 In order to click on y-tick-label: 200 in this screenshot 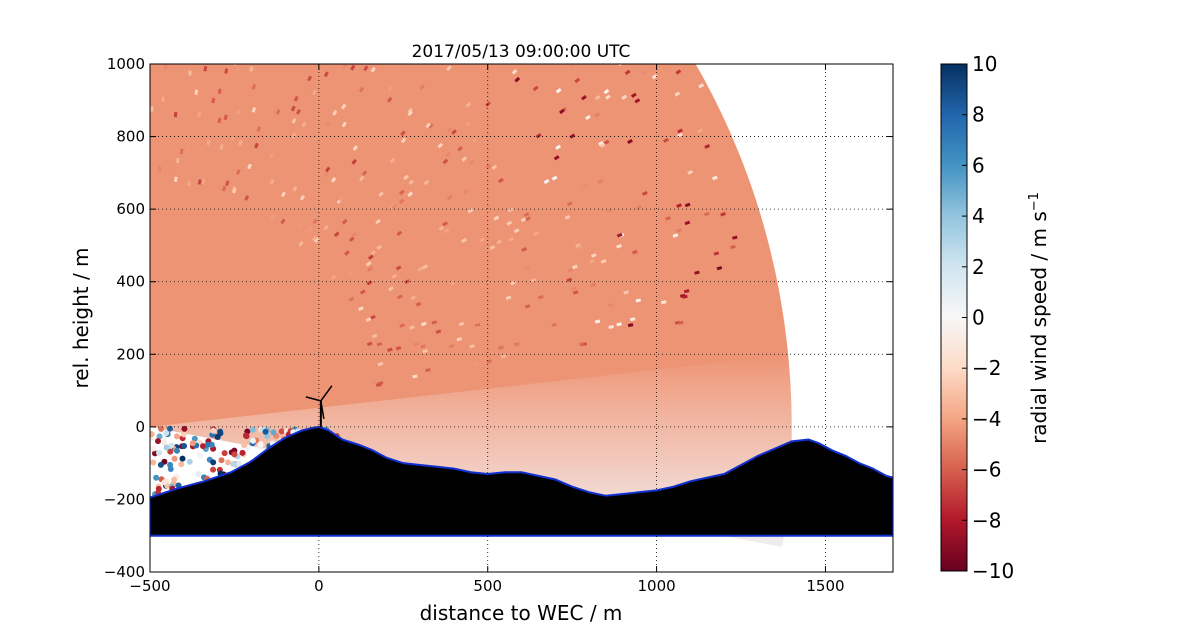, I will do `click(130, 354)`.